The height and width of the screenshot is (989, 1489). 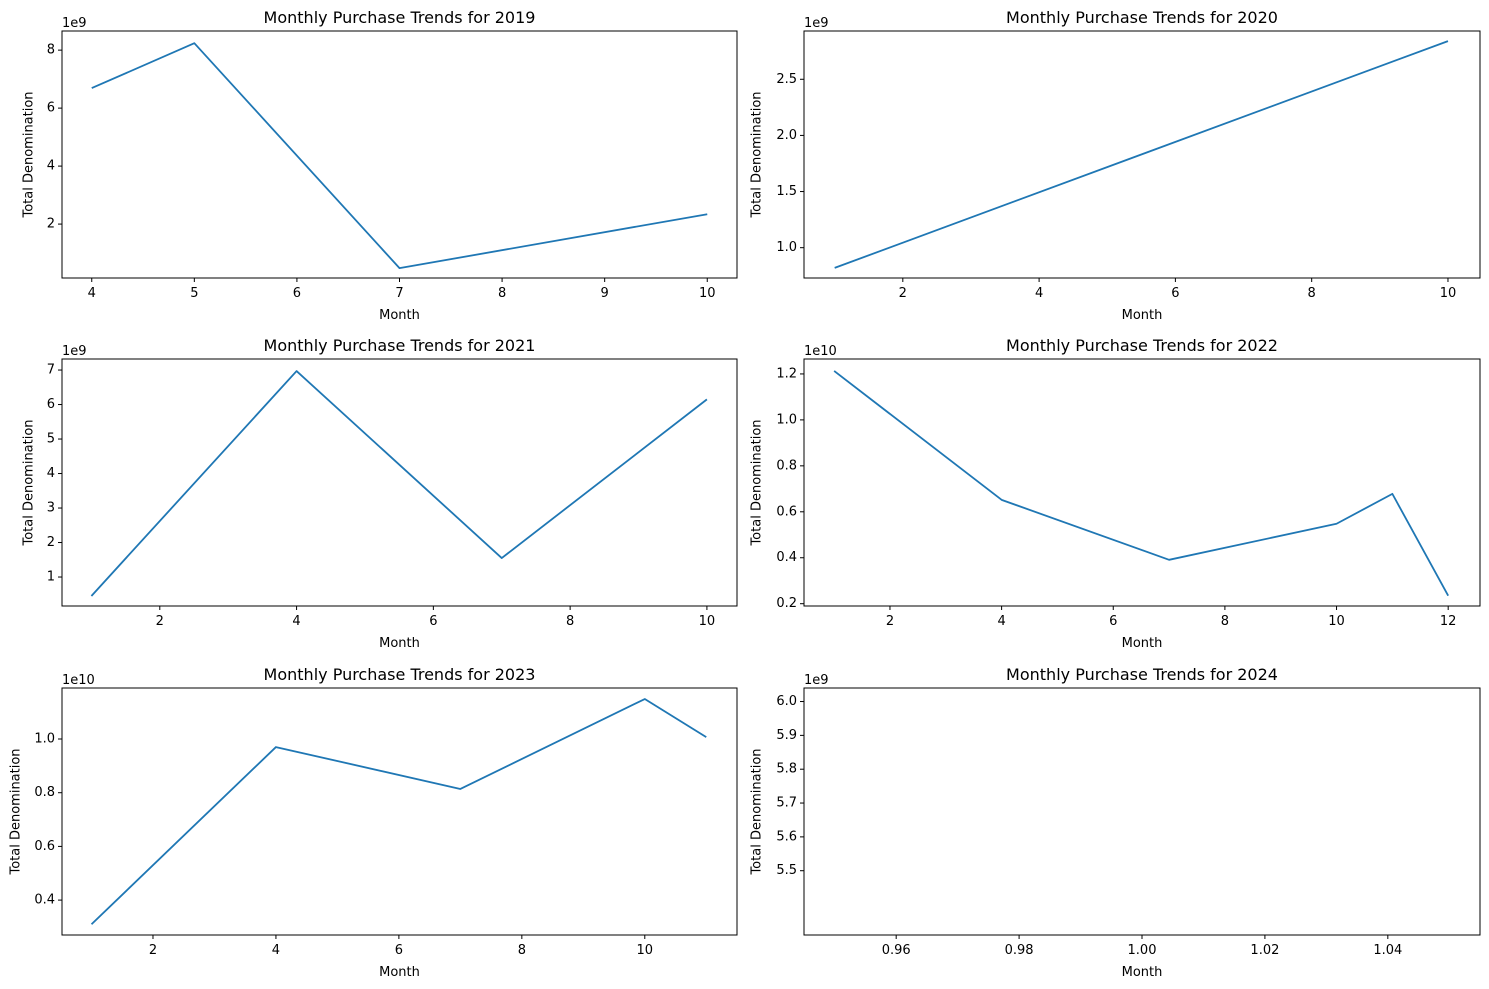 What do you see at coordinates (786, 191) in the screenshot?
I see `y-tick-label: 1.5` at bounding box center [786, 191].